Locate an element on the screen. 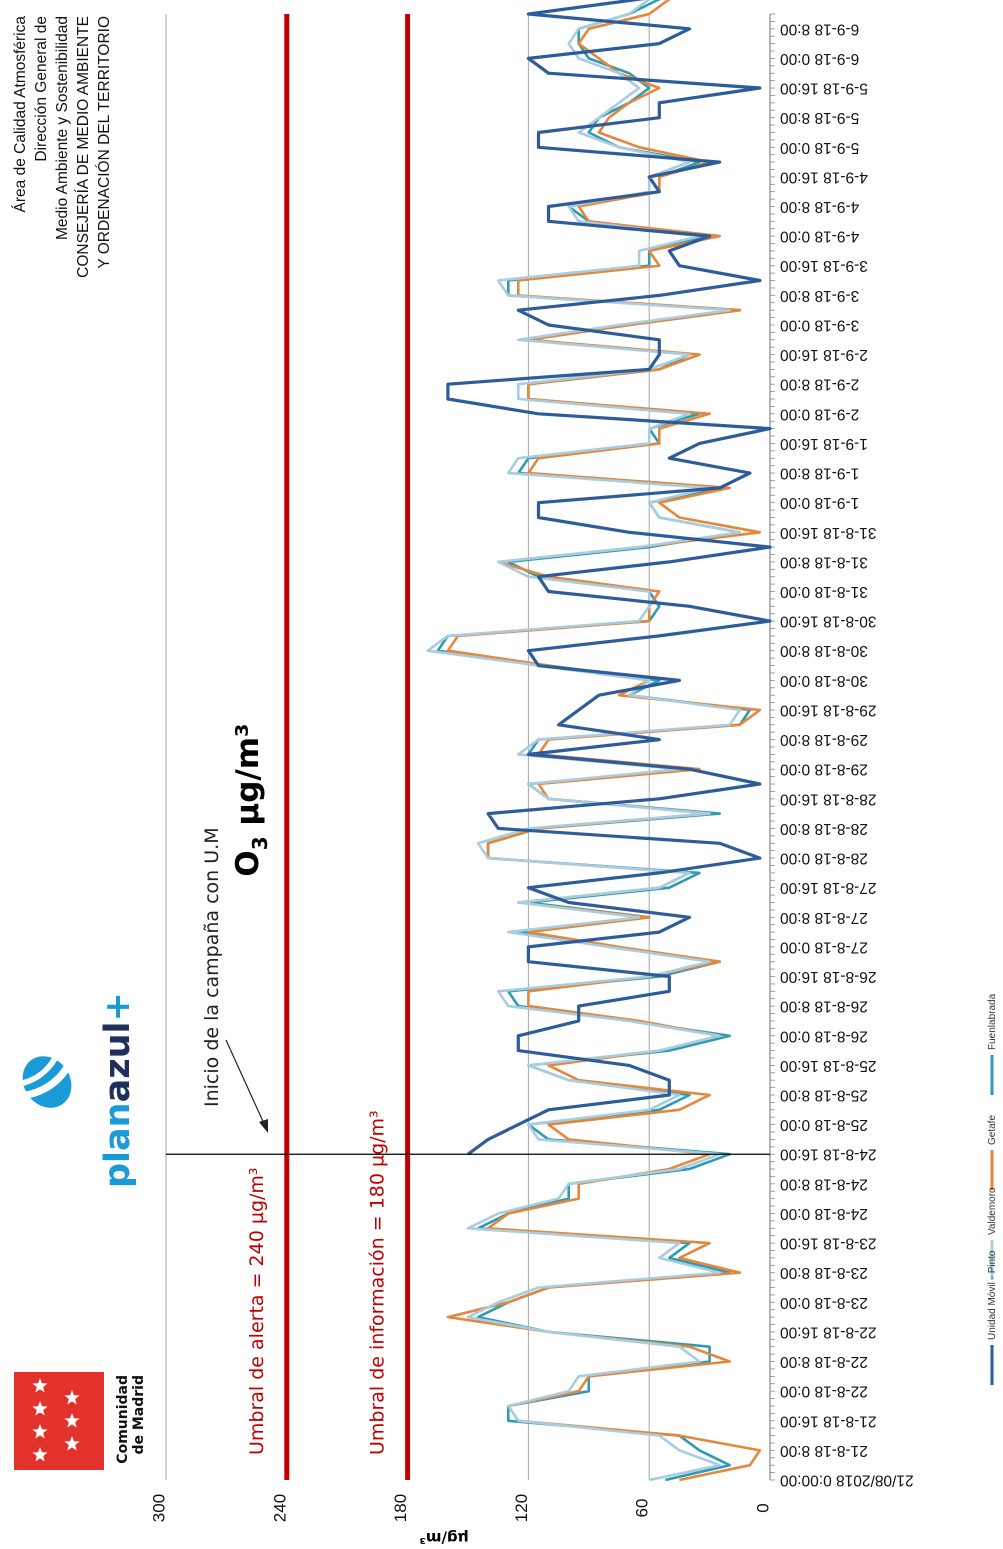 The width and height of the screenshot is (1003, 1549). y-tick-label: 60 is located at coordinates (642, 1508).